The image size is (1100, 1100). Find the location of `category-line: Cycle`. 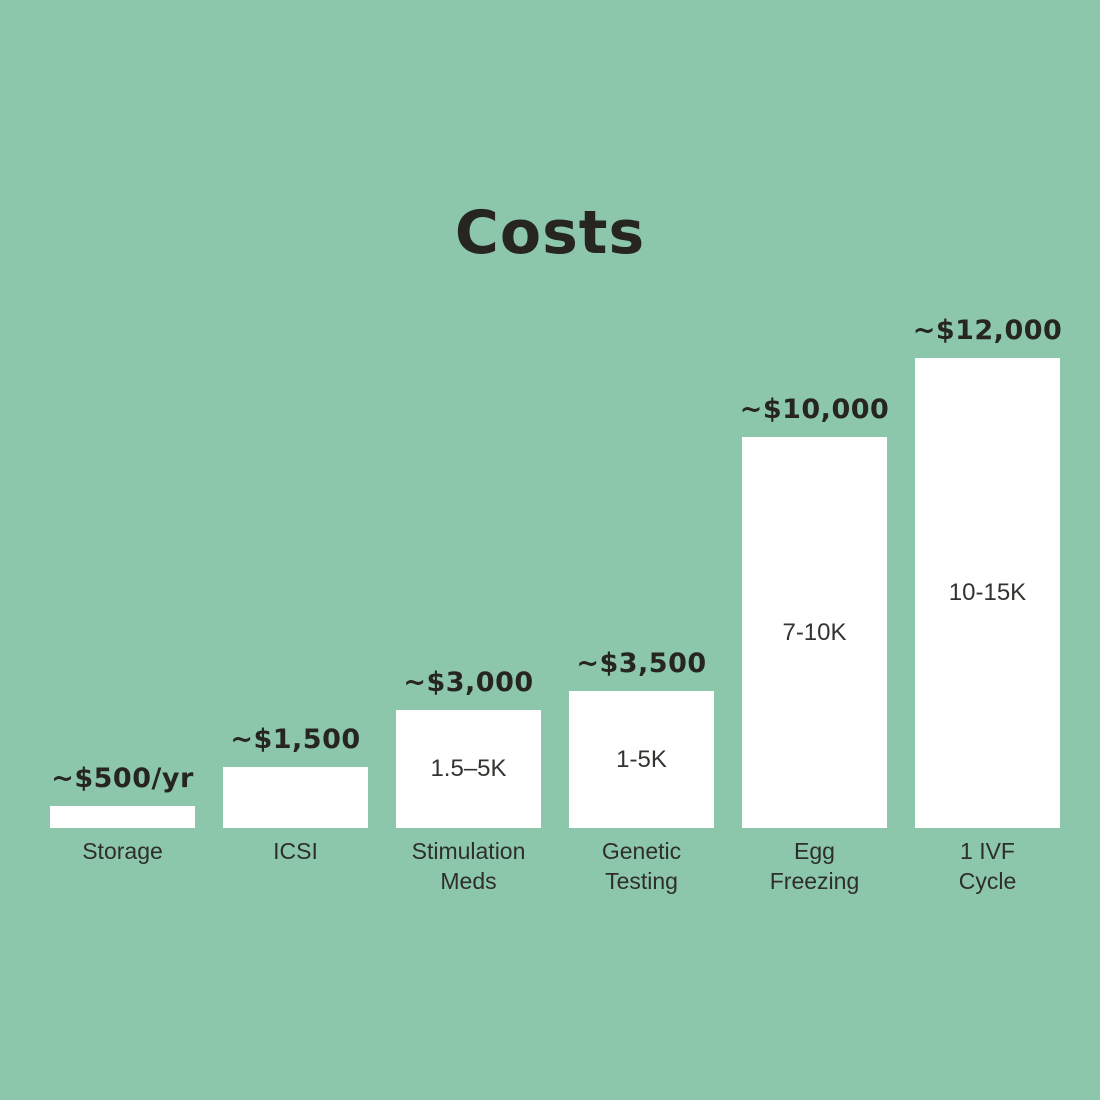

category-line: Cycle is located at coordinates (987, 881).